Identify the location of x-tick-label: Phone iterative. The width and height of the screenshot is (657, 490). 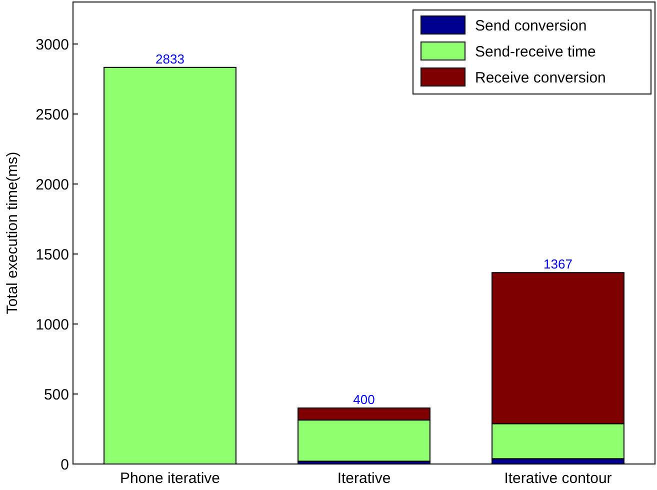
(170, 478).